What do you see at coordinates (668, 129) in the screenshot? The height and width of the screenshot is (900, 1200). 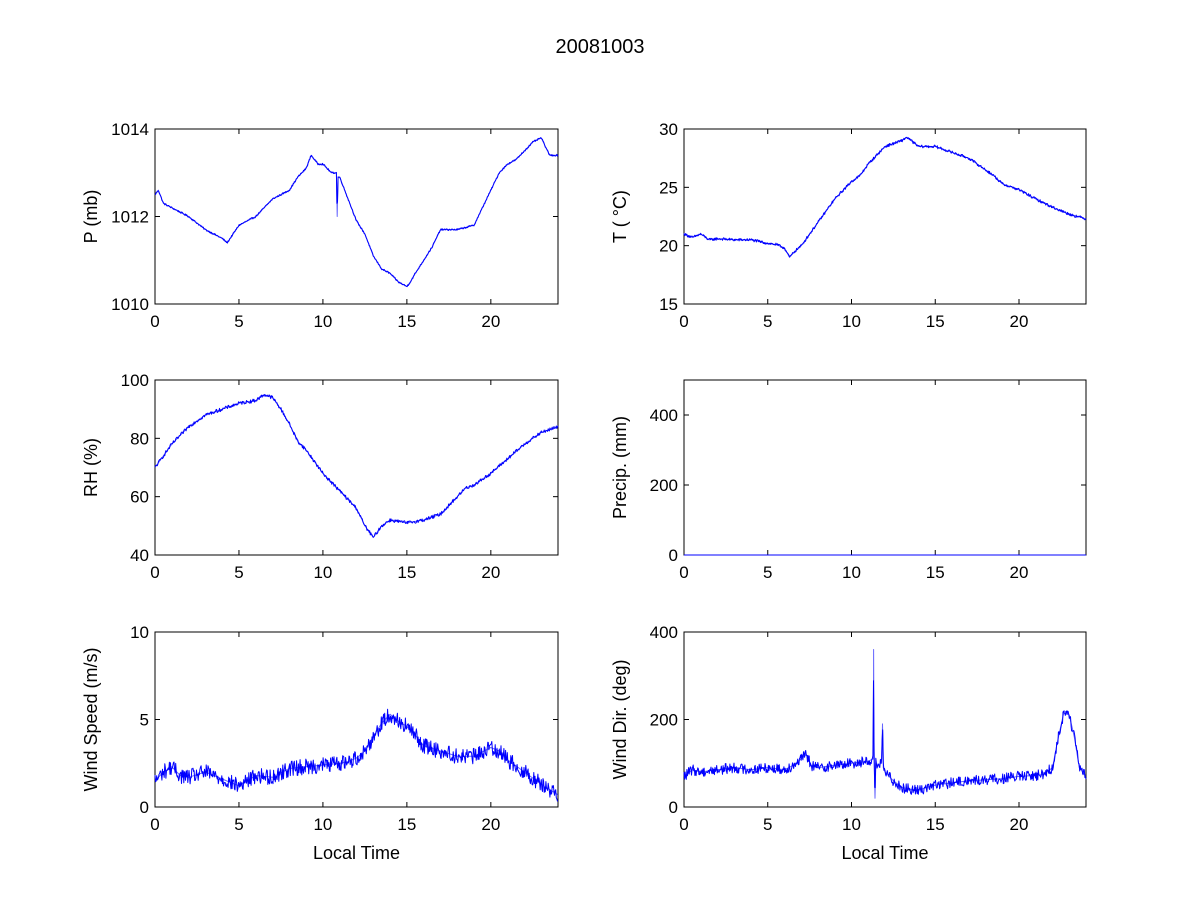 I see `y-tick-label: 30` at bounding box center [668, 129].